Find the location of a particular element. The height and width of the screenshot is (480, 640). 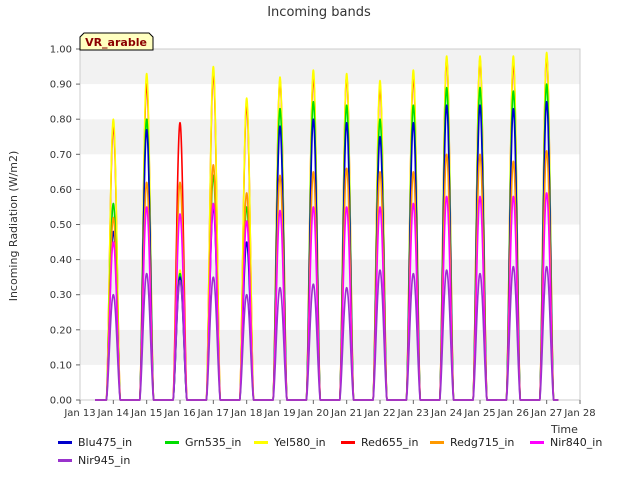

y-tick-label: 0.60 is located at coordinates (61, 190).